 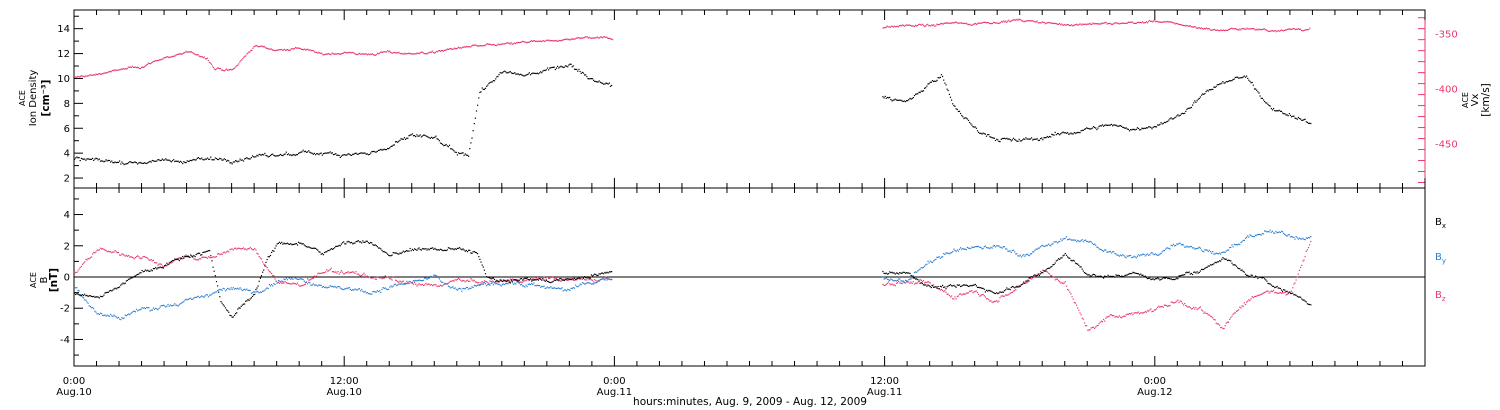 I want to click on density-tick-label: 2, so click(x=67, y=179).